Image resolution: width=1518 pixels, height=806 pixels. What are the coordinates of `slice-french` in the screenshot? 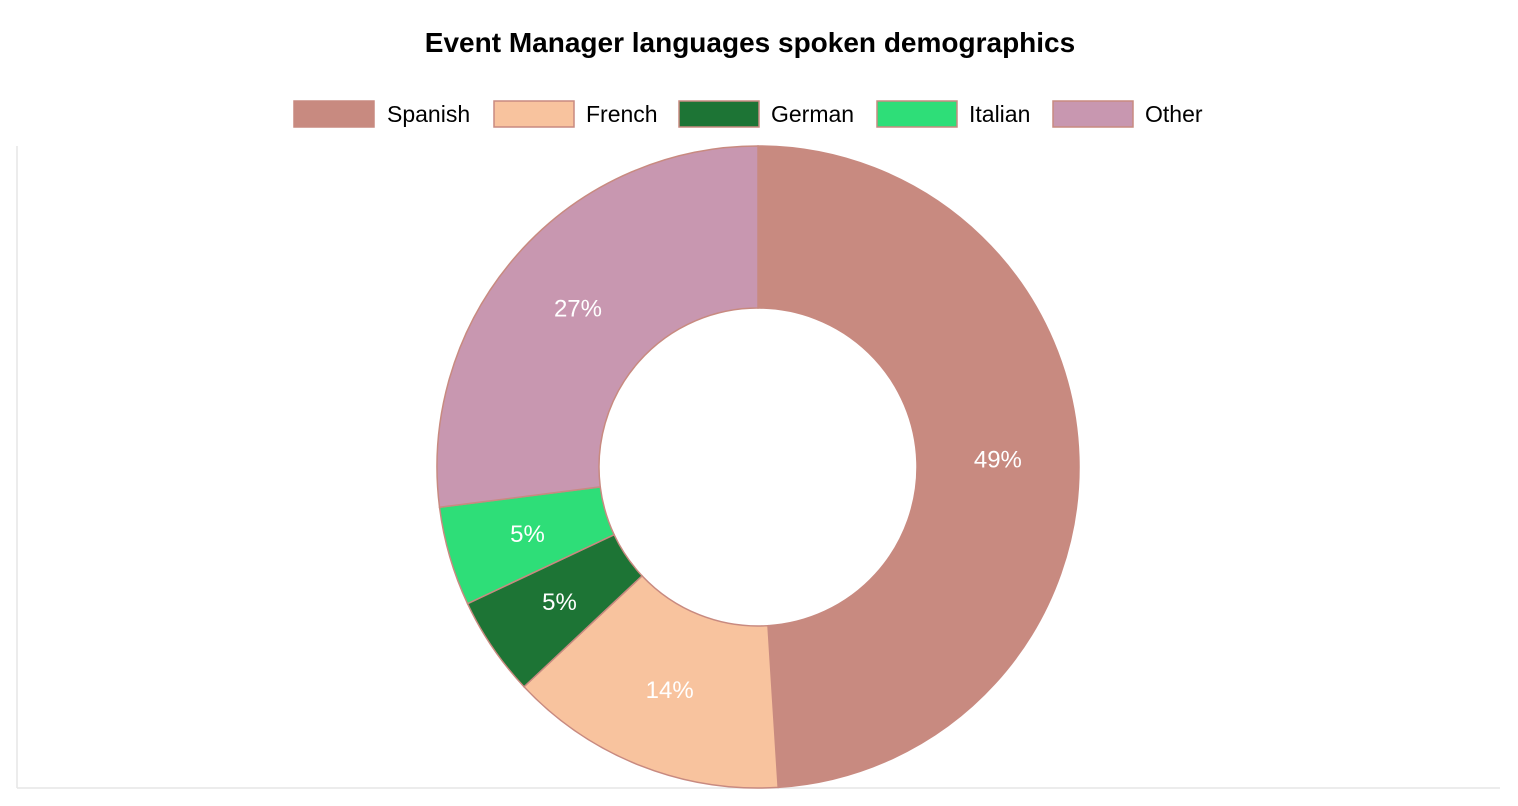 It's located at (650, 681).